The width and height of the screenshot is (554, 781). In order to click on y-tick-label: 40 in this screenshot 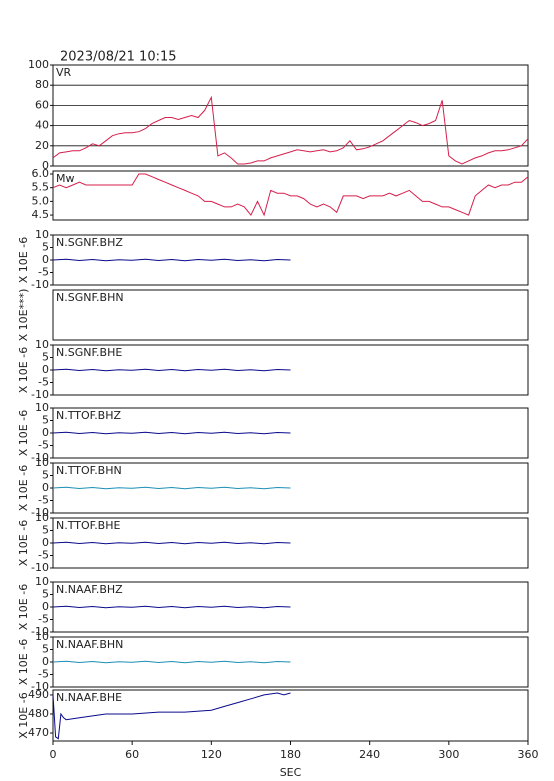, I will do `click(42, 125)`.